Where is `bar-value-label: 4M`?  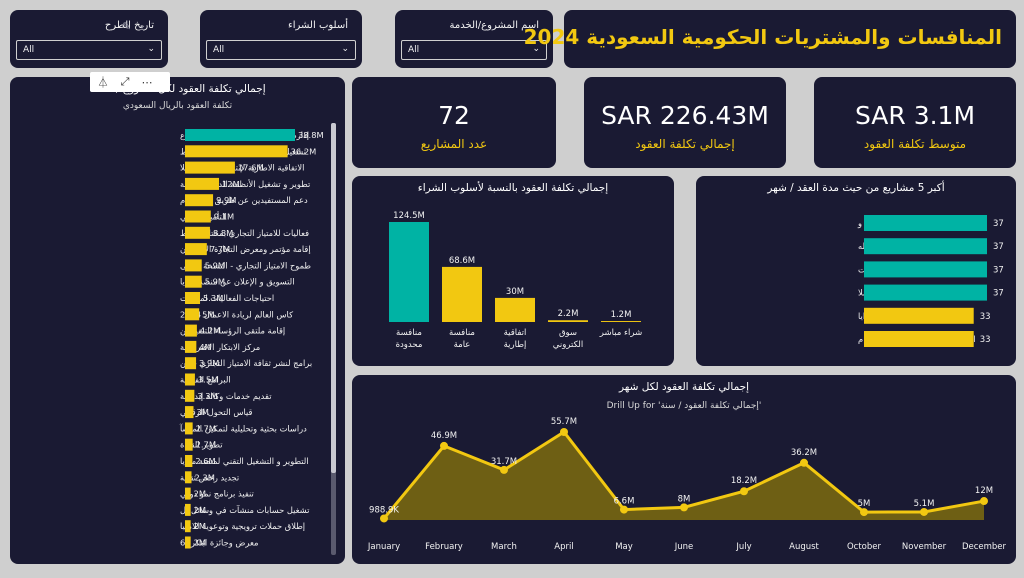 bar-value-label: 4M is located at coordinates (205, 347).